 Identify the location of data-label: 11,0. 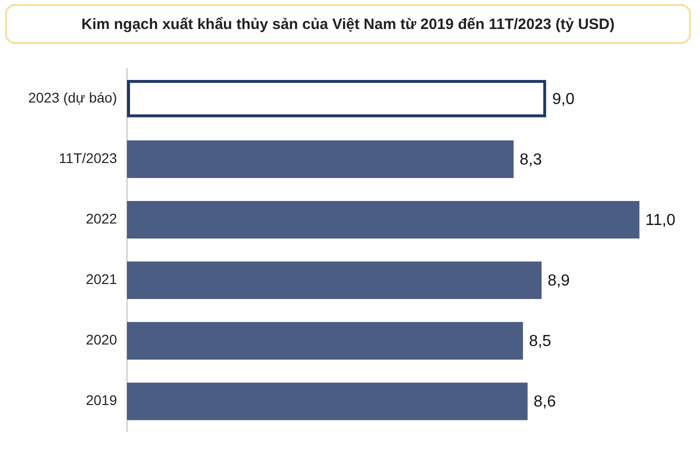
(660, 221).